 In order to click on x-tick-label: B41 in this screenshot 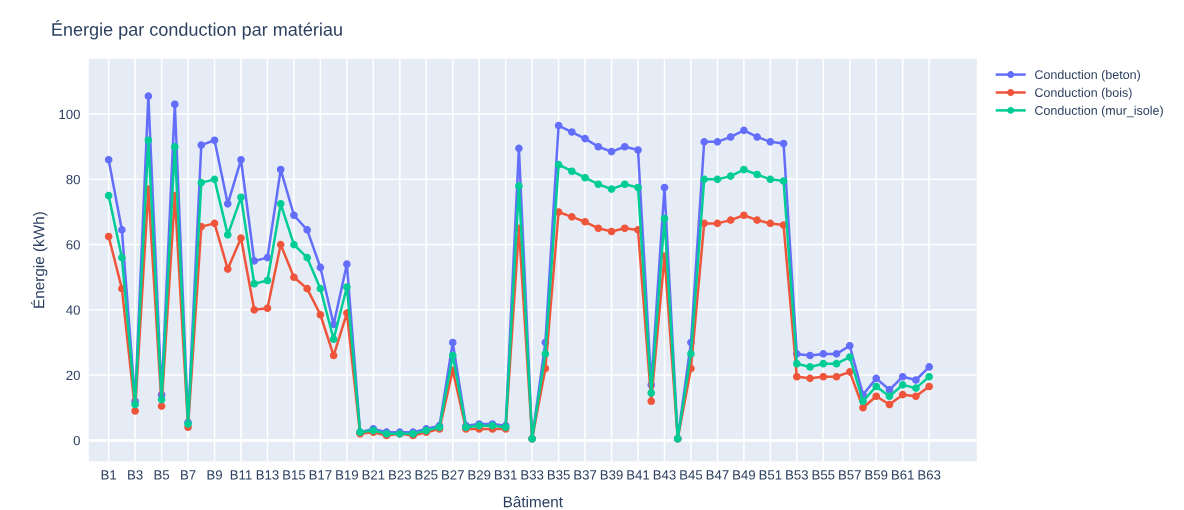, I will do `click(638, 475)`.